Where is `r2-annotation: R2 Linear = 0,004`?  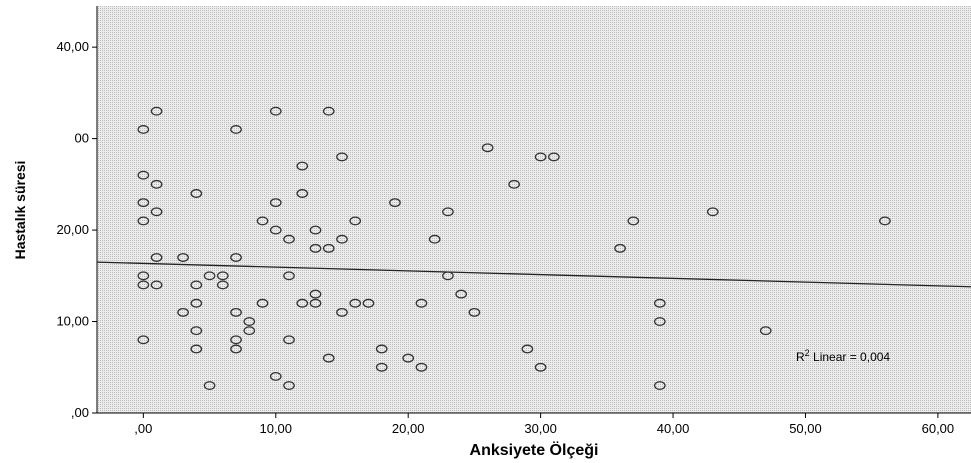
r2-annotation: R2 Linear = 0,004 is located at coordinates (843, 356).